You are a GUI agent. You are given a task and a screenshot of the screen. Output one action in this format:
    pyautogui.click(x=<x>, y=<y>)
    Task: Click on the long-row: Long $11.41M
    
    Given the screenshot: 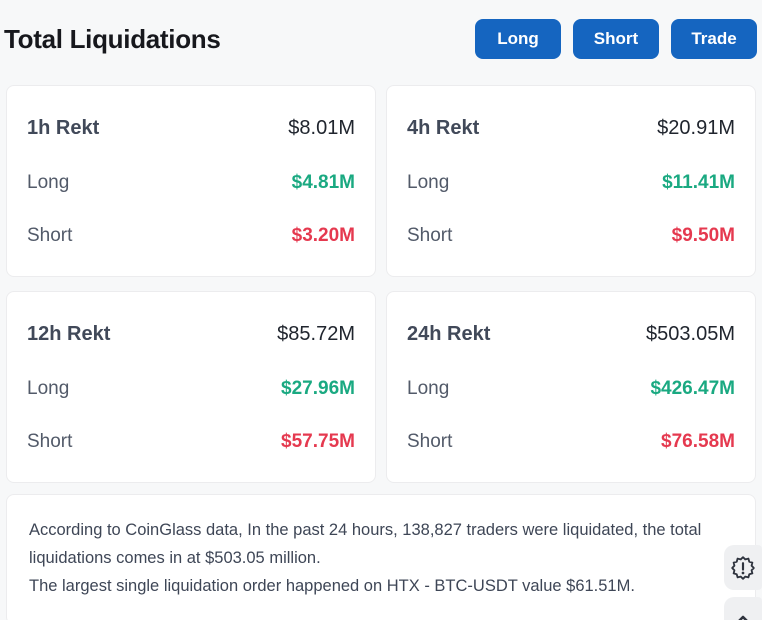 What is the action you would take?
    pyautogui.click(x=571, y=183)
    